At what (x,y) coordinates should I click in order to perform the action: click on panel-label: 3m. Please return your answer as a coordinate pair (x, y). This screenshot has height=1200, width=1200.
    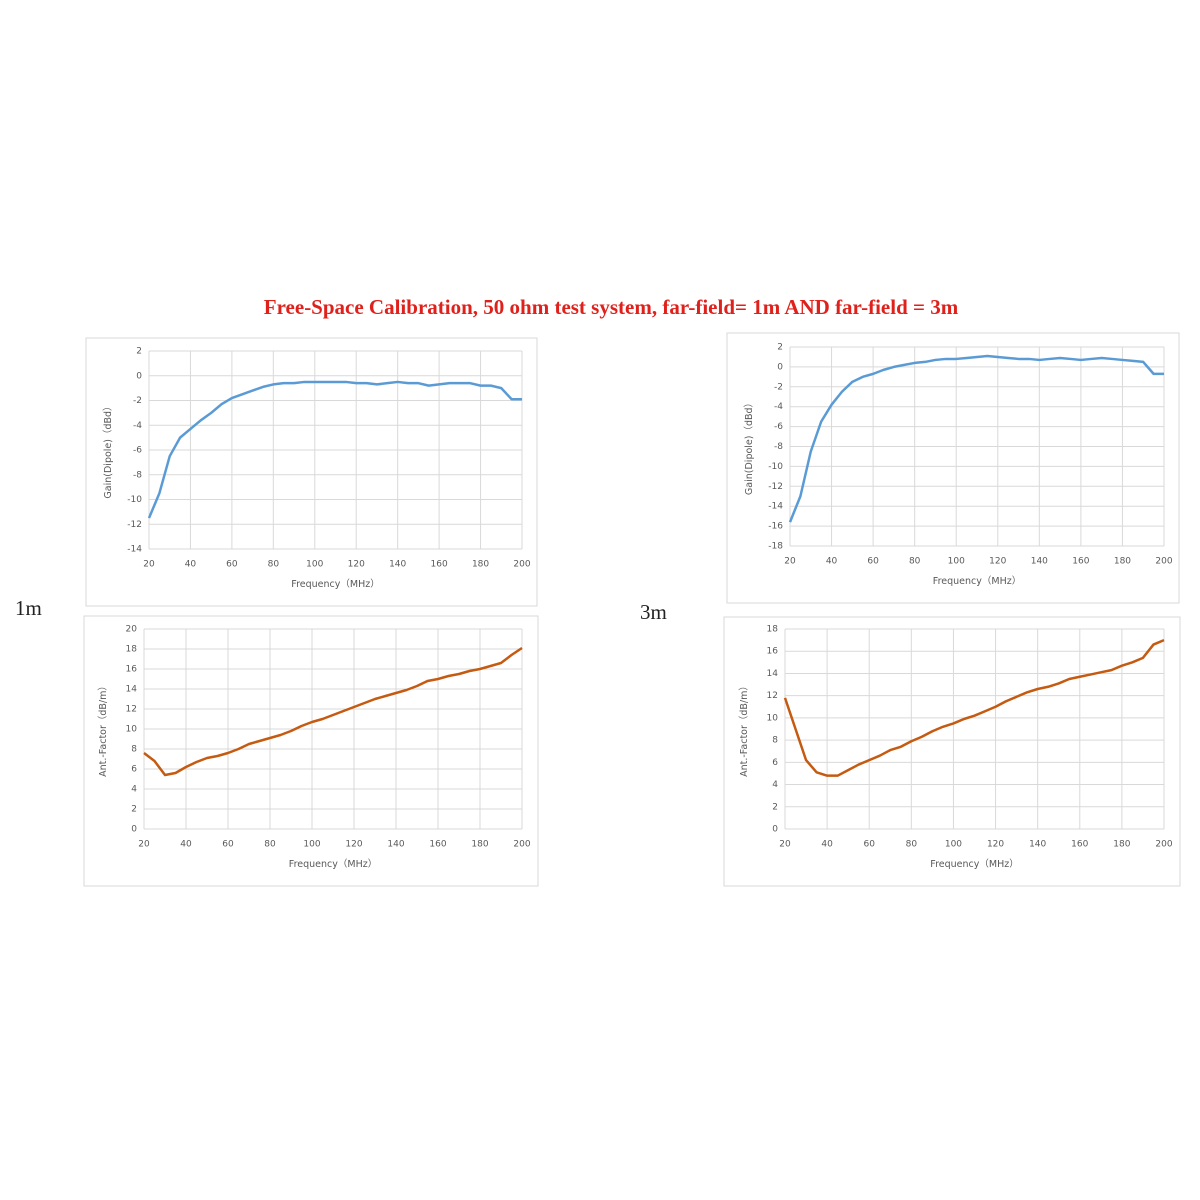
    Looking at the image, I should click on (653, 612).